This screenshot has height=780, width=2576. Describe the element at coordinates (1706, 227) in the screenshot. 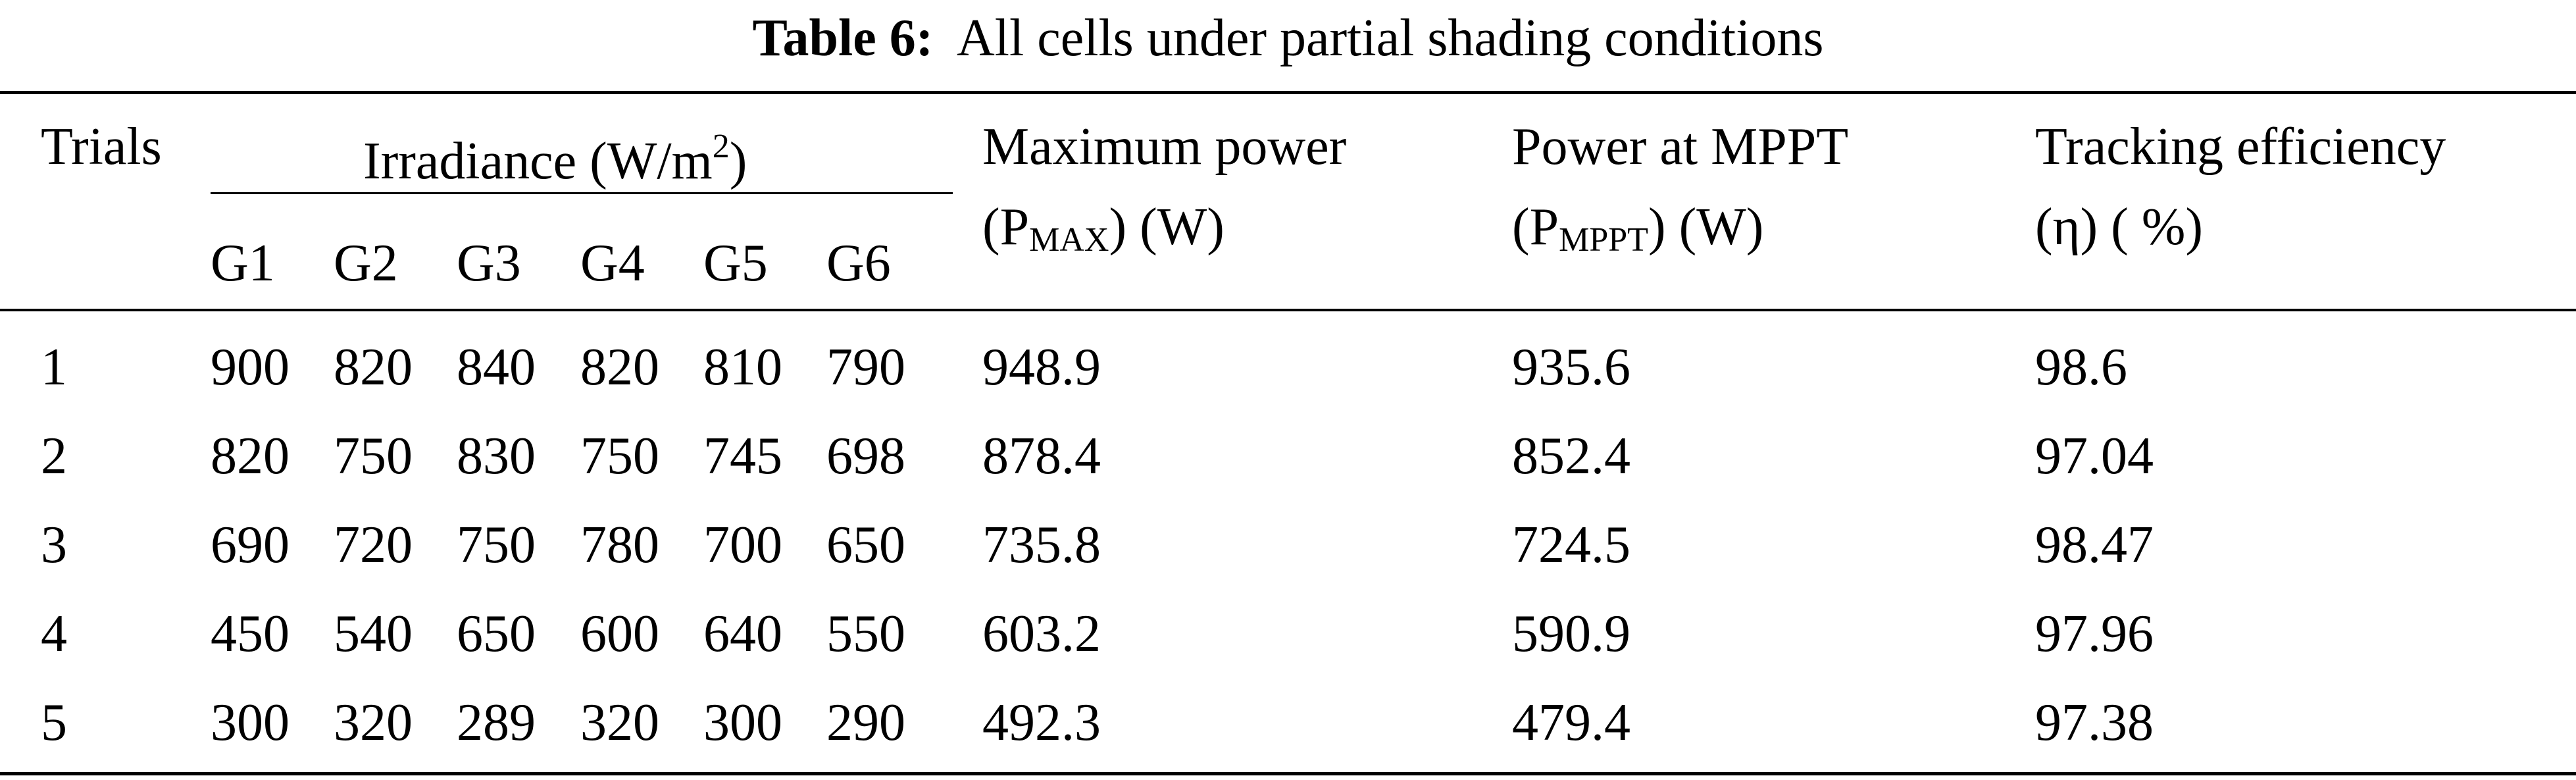

I see `pmppt-unit: ) (W)` at that location.